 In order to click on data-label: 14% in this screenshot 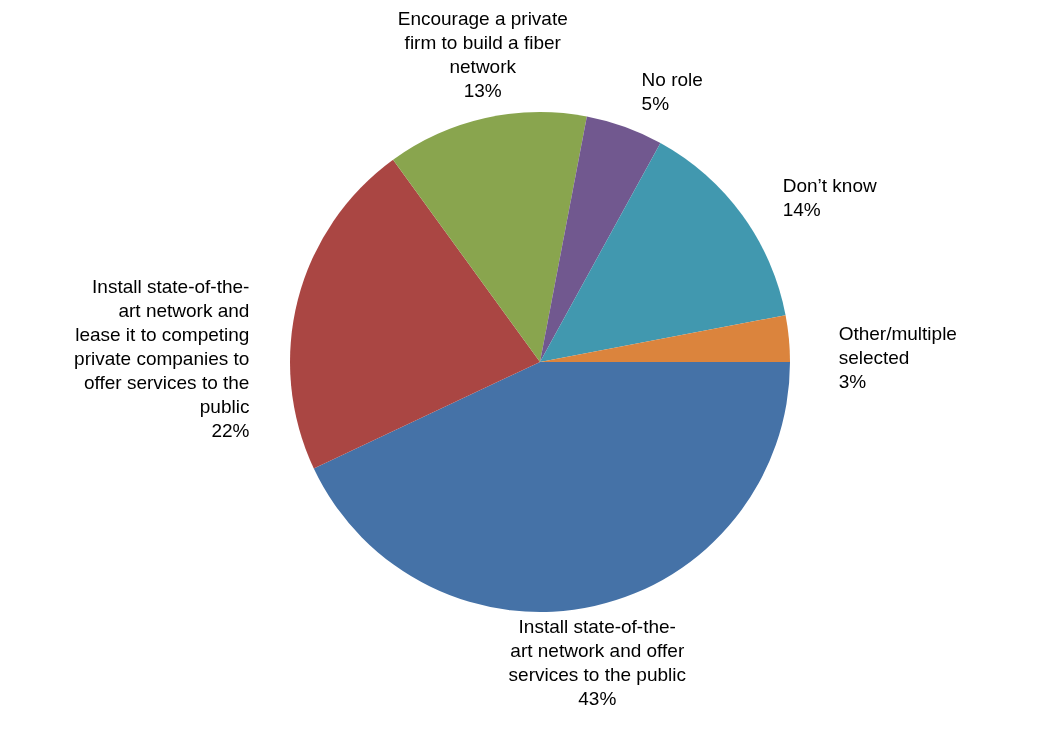, I will do `click(801, 209)`.